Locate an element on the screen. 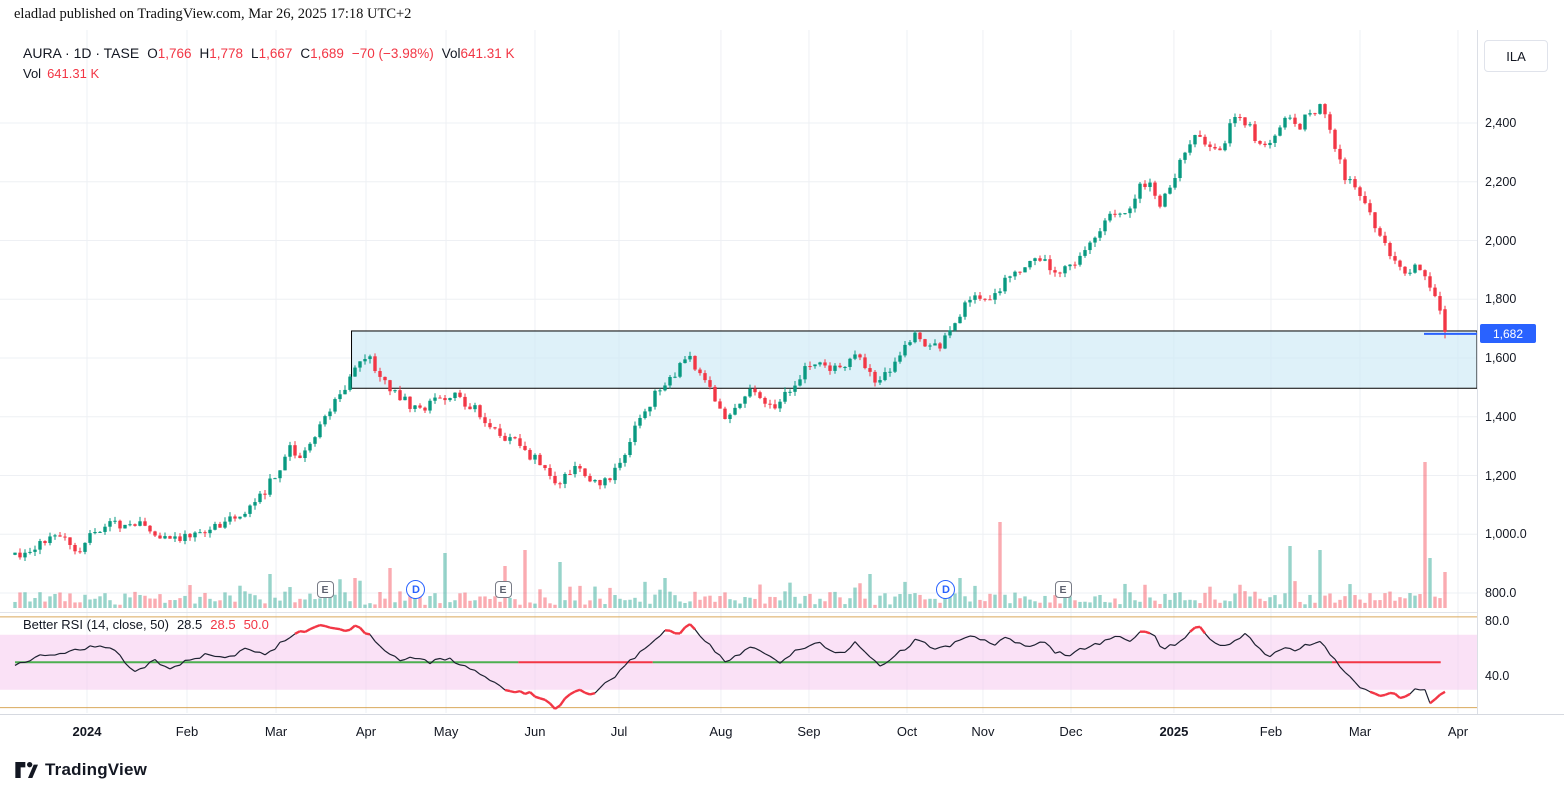  rsi-value-current: 28.5 is located at coordinates (223, 624).